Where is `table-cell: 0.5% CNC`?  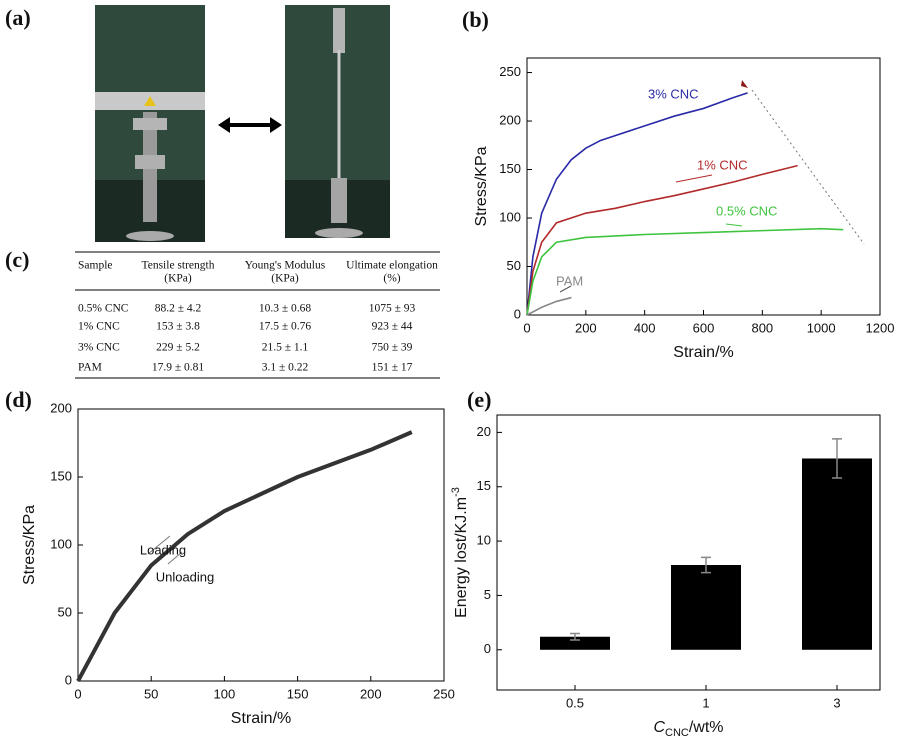 table-cell: 0.5% CNC is located at coordinates (103, 309).